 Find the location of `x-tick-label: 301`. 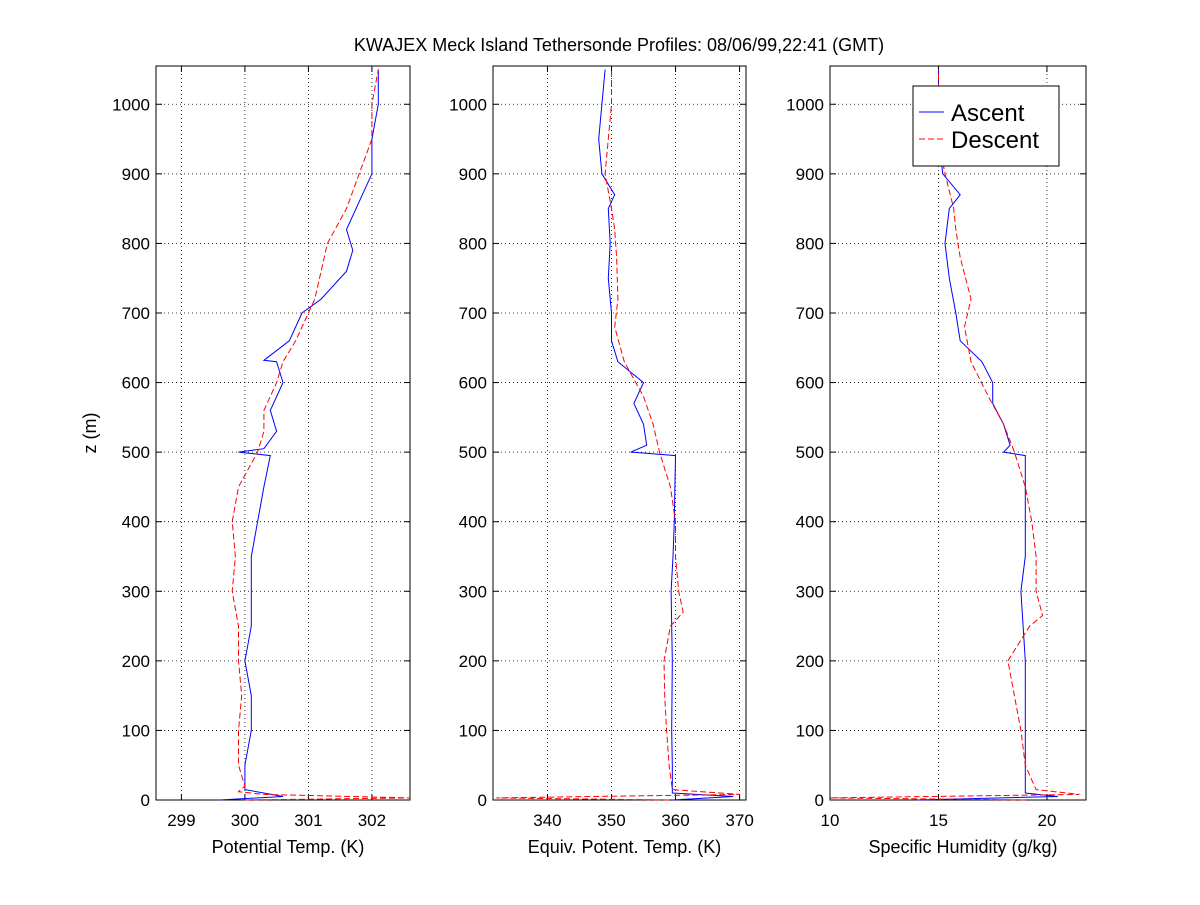

x-tick-label: 301 is located at coordinates (308, 820).